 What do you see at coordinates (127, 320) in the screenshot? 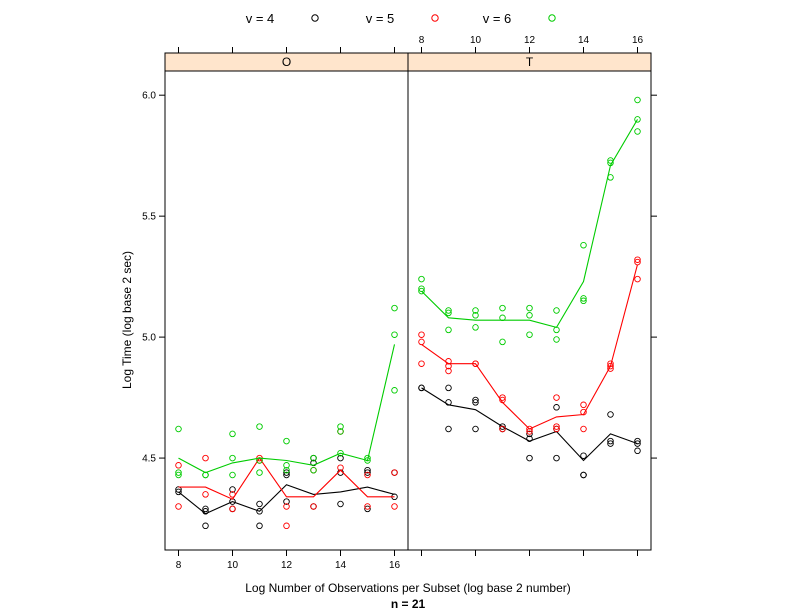
I see `y-axis-label: Log Time (log base 2 sec)` at bounding box center [127, 320].